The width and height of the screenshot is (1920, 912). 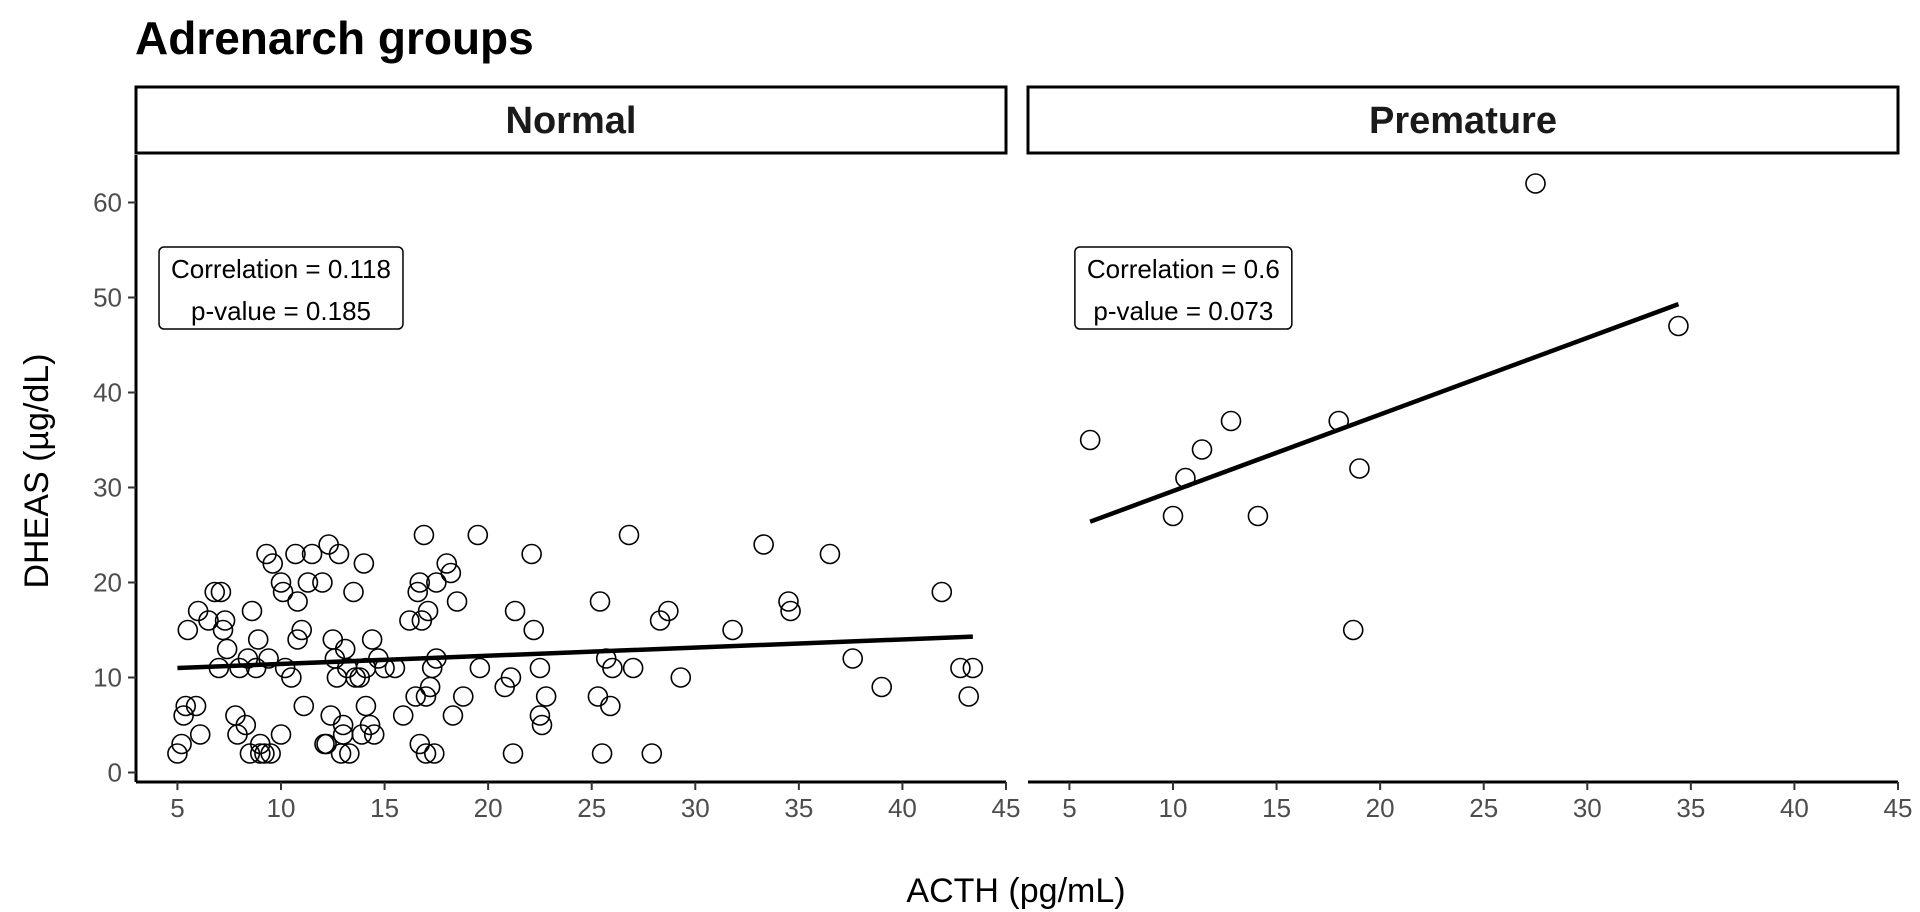 What do you see at coordinates (902, 808) in the screenshot?
I see `x-tick-label: 40` at bounding box center [902, 808].